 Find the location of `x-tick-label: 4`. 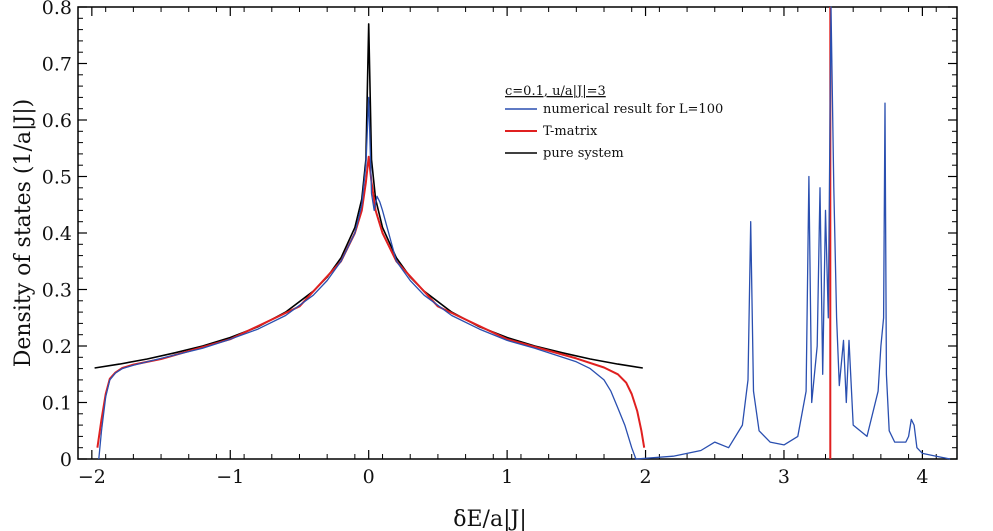

x-tick-label: 4 is located at coordinates (922, 477).